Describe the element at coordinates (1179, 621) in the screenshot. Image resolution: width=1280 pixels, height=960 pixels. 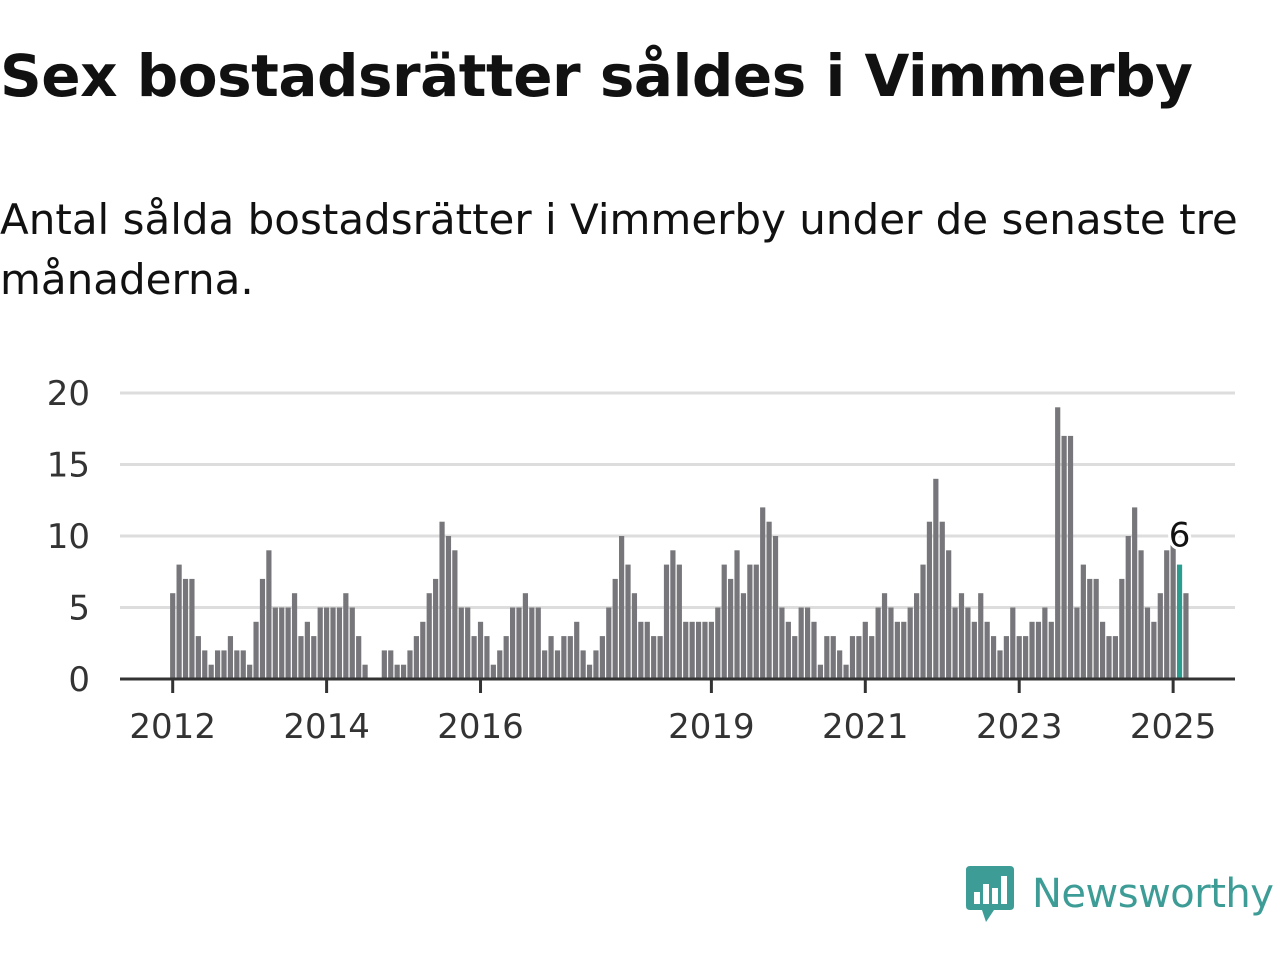
I see `bar-highlight` at that location.